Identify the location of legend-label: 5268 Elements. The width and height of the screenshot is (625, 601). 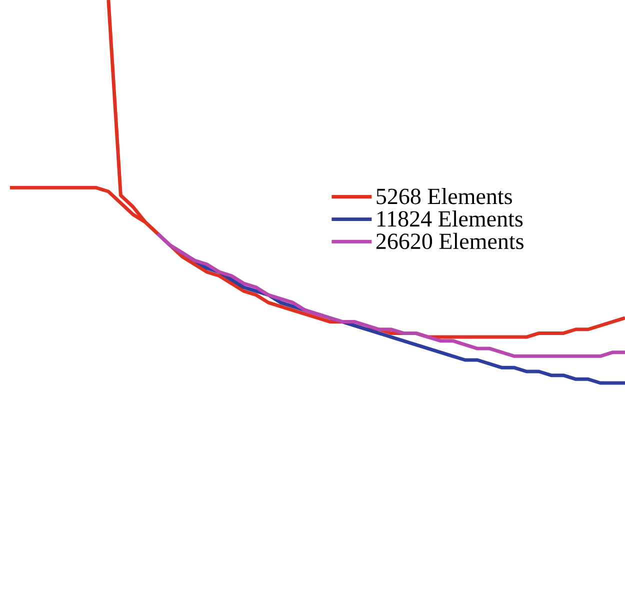
(444, 196).